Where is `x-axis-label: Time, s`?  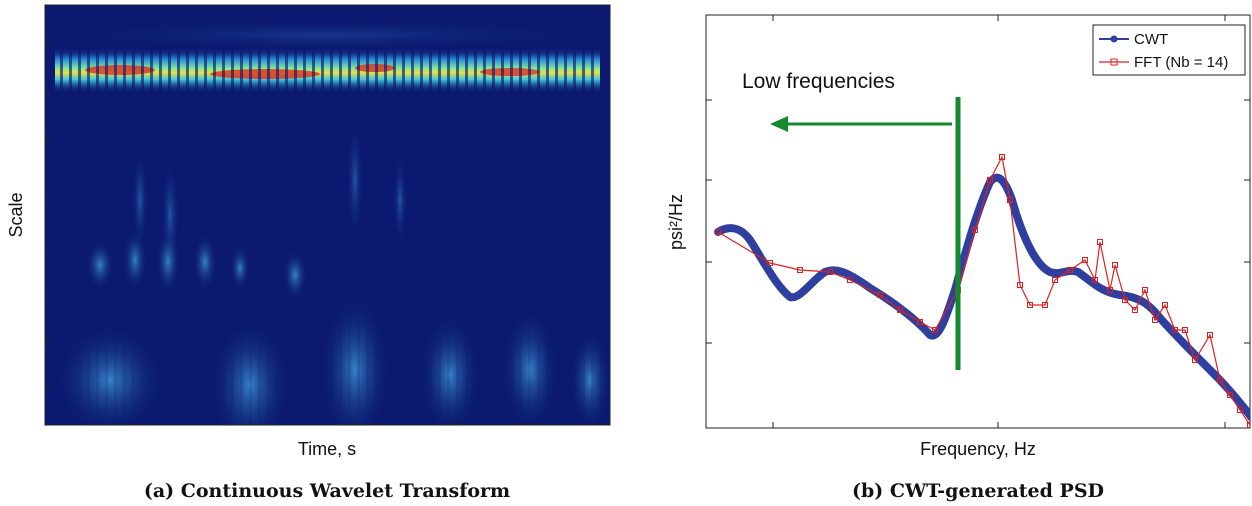
x-axis-label: Time, s is located at coordinates (327, 449).